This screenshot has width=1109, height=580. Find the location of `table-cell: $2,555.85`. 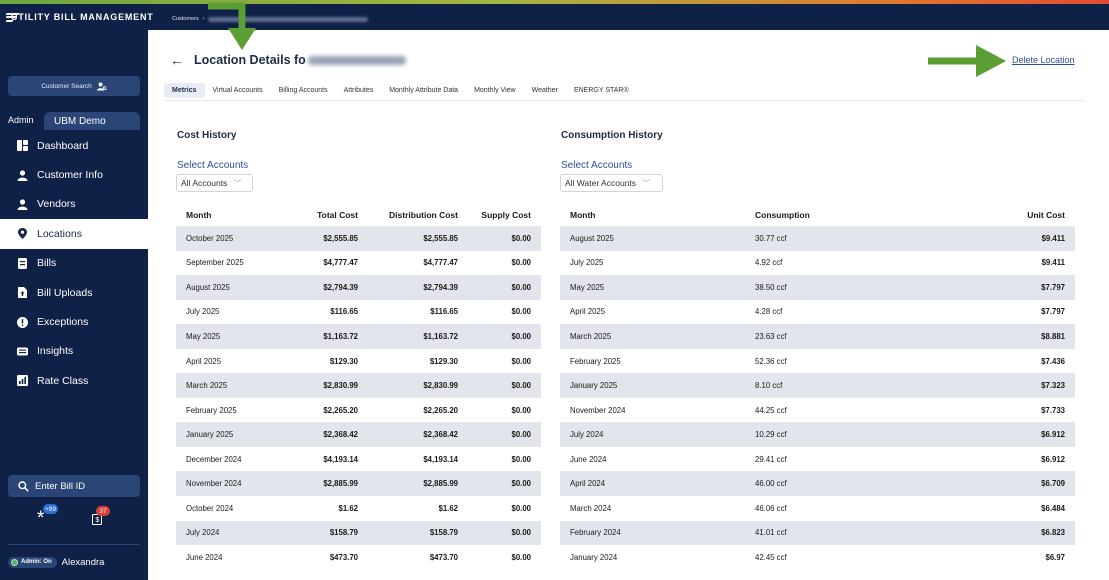

table-cell: $2,555.85 is located at coordinates (315, 238).